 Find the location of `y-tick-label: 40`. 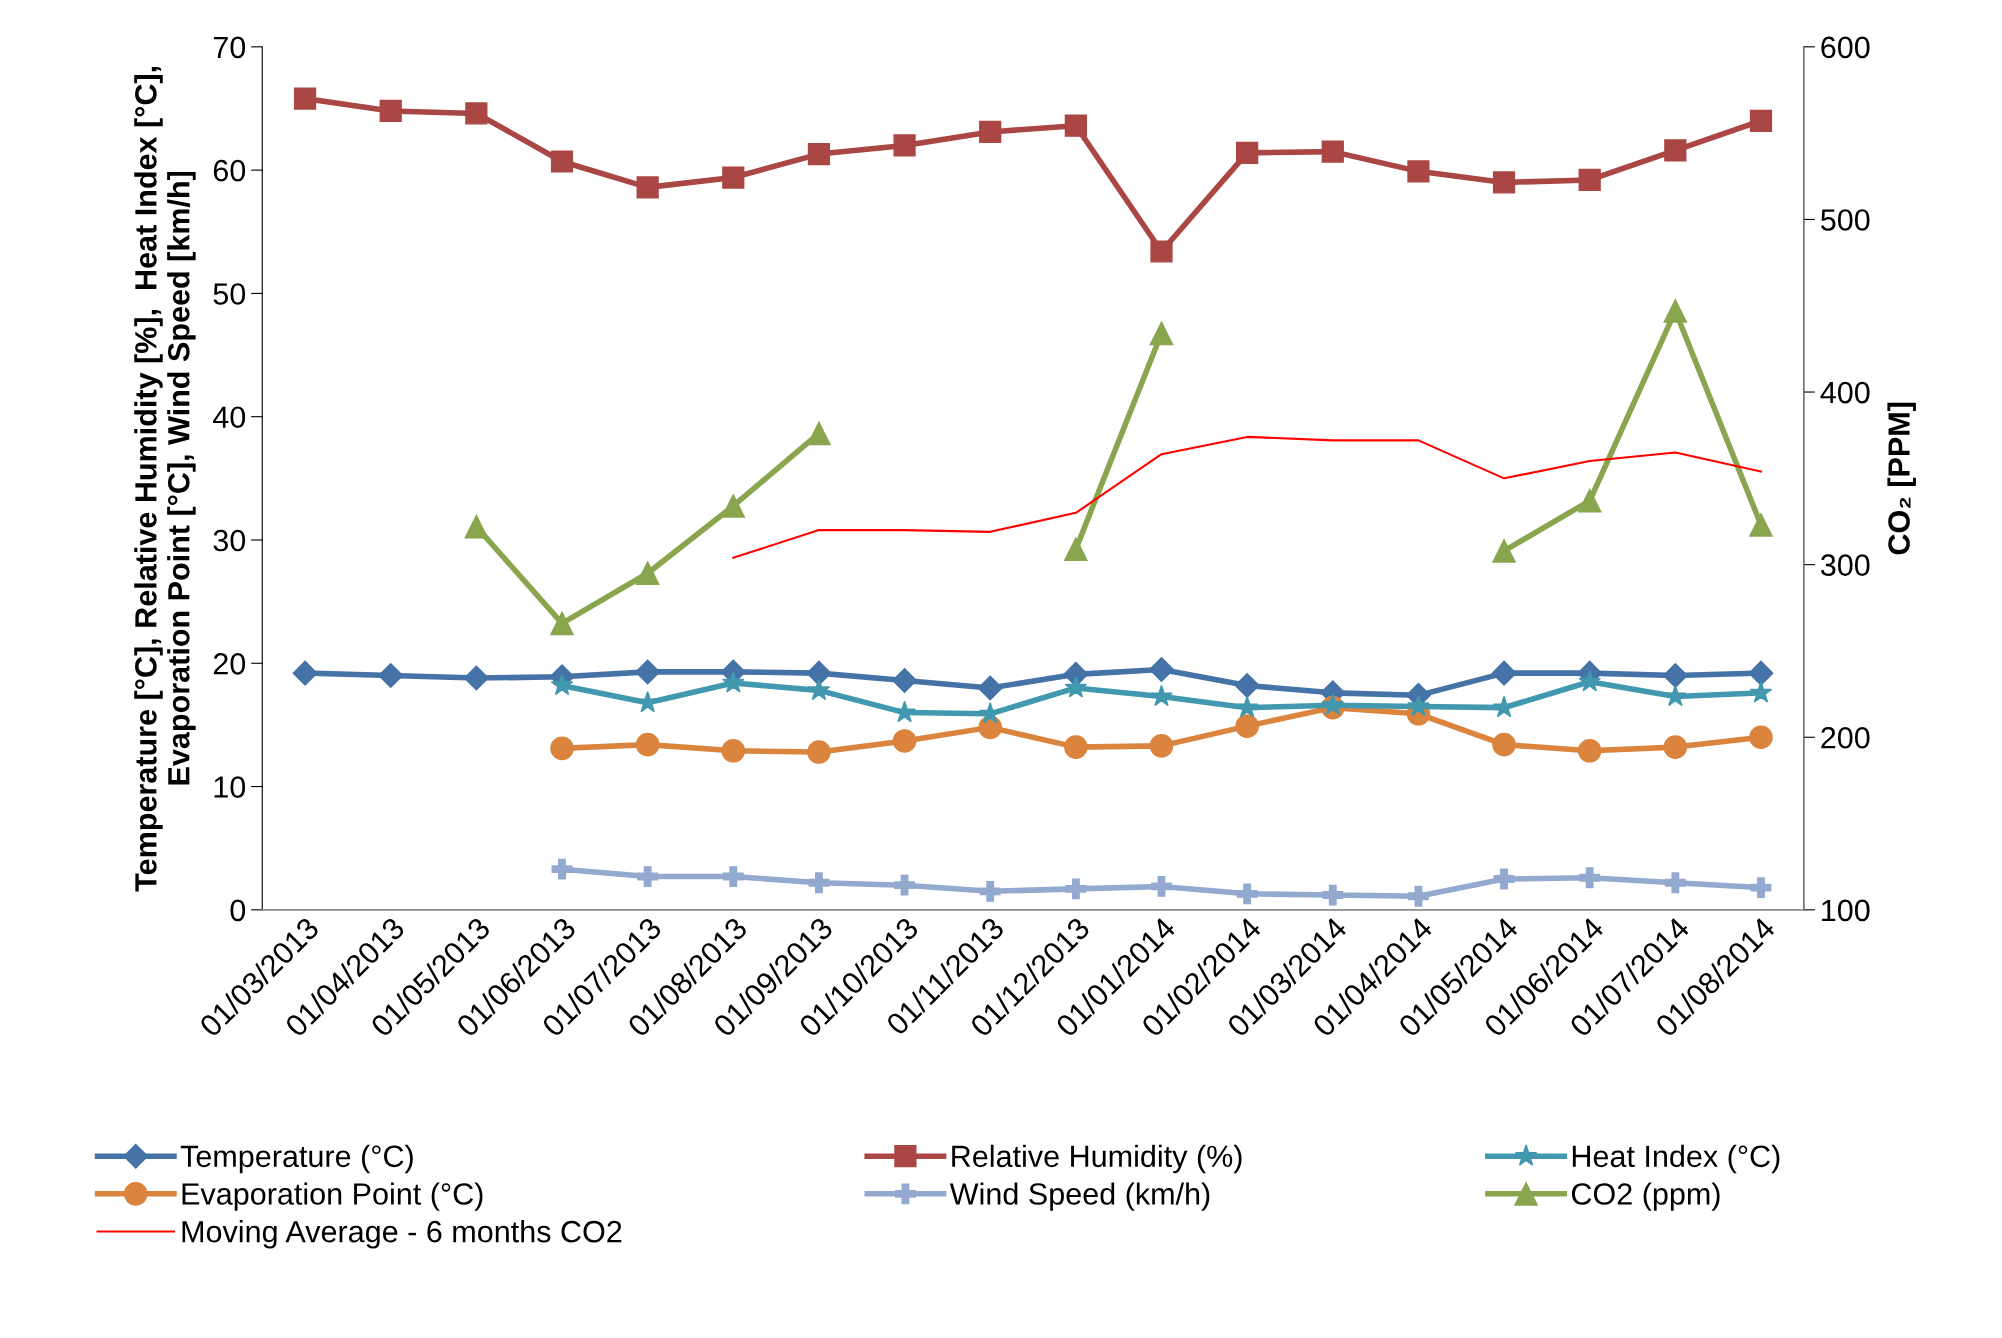

y-tick-label: 40 is located at coordinates (229, 417).